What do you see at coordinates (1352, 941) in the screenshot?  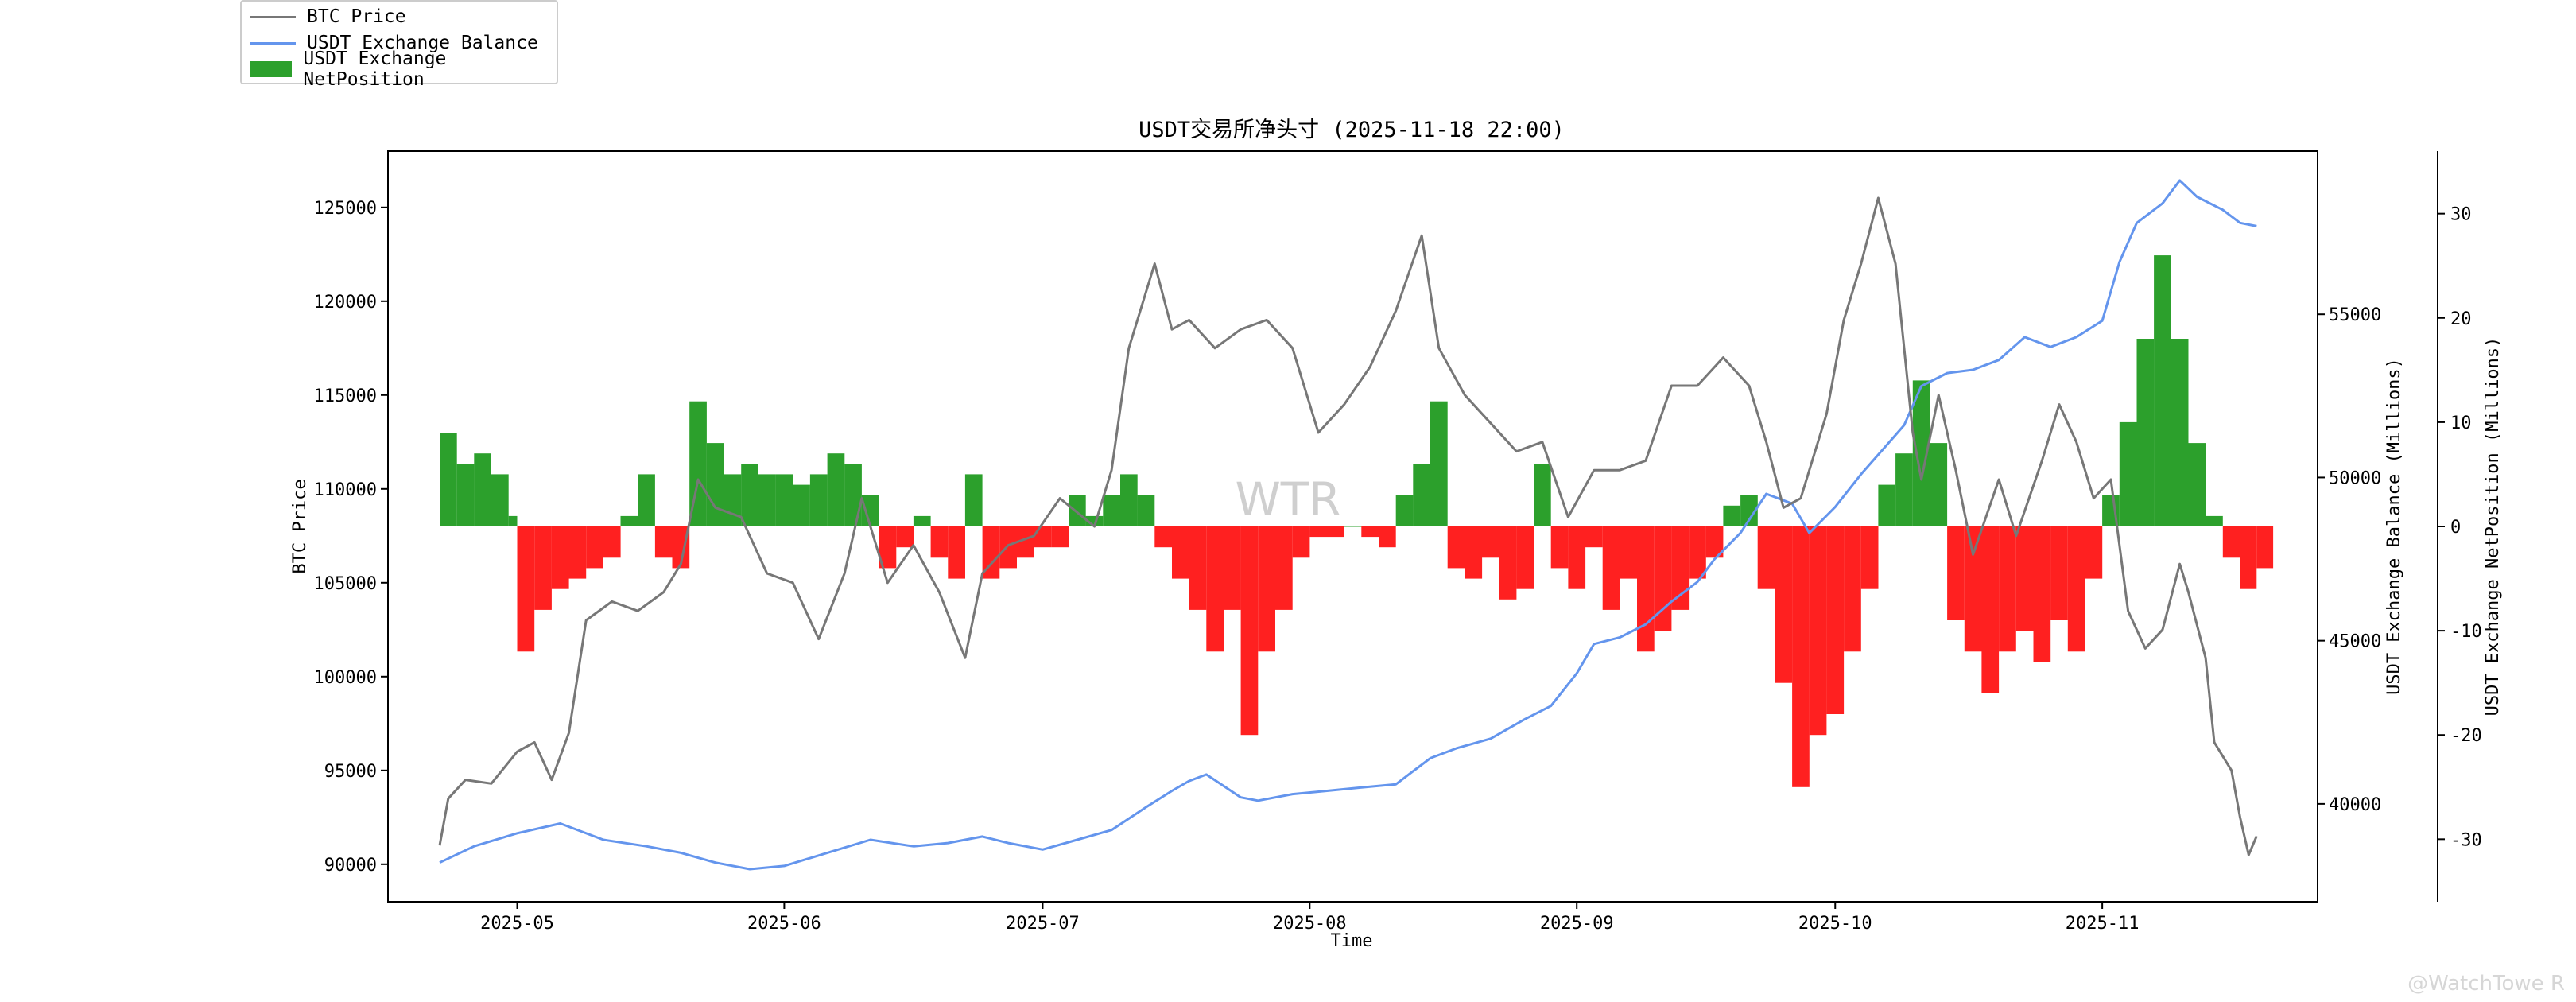 I see `x-axis-label: Time` at bounding box center [1352, 941].